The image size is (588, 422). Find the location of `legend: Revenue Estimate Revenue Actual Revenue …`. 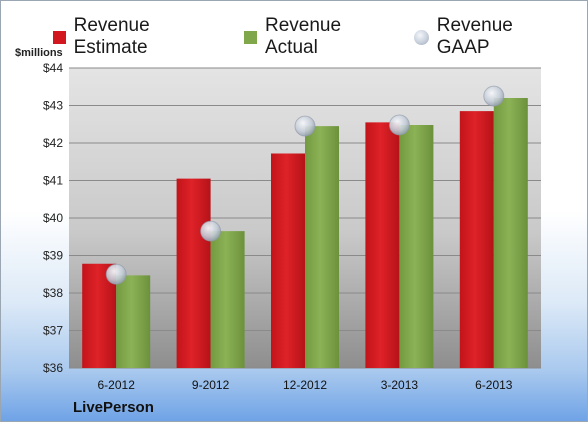

legend: Revenue Estimate Revenue Actual Revenue … is located at coordinates (320, 37).